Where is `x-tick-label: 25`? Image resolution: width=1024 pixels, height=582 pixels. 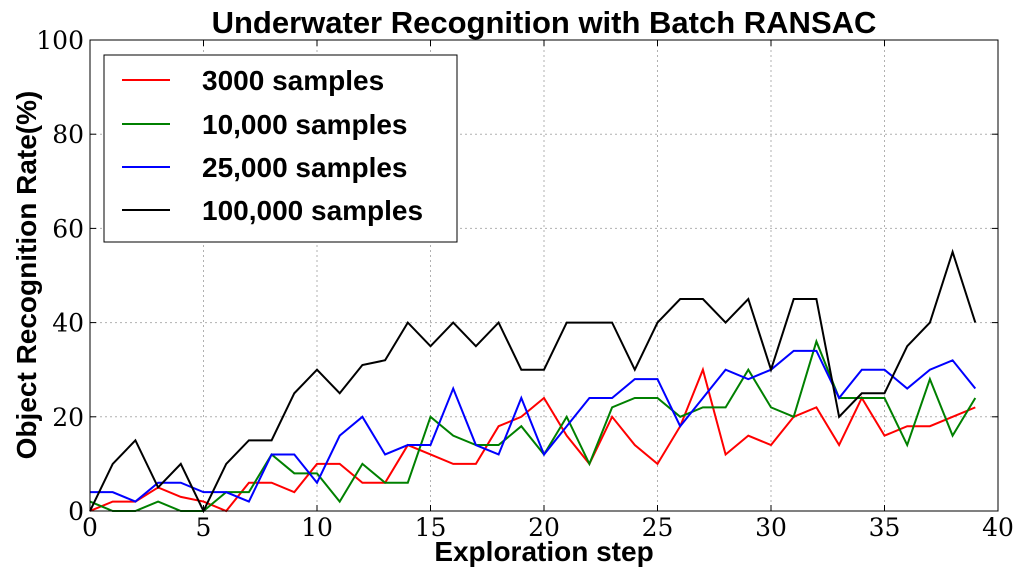
x-tick-label: 25 is located at coordinates (658, 527).